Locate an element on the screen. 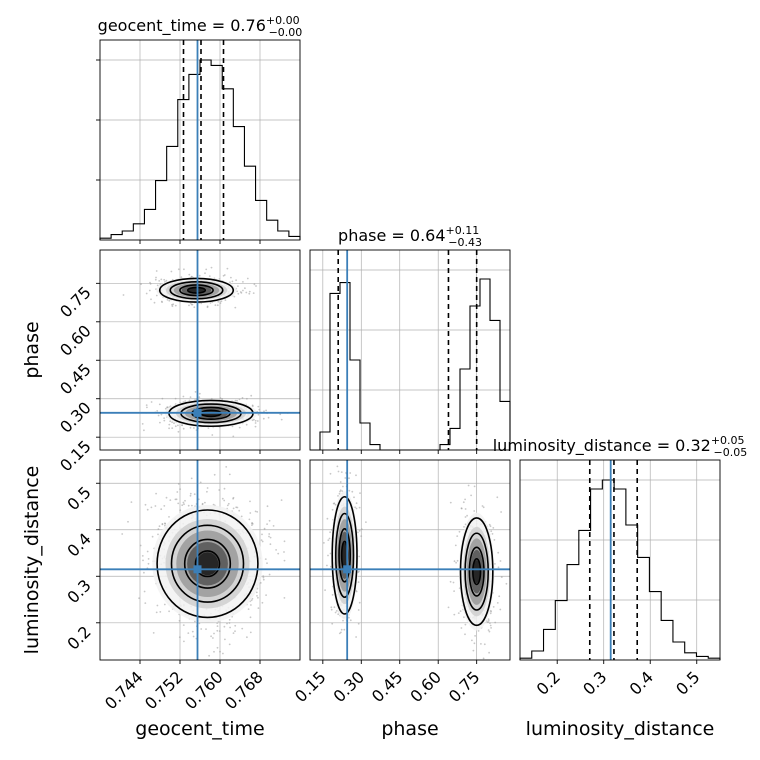  truth-marker is located at coordinates (197, 569).